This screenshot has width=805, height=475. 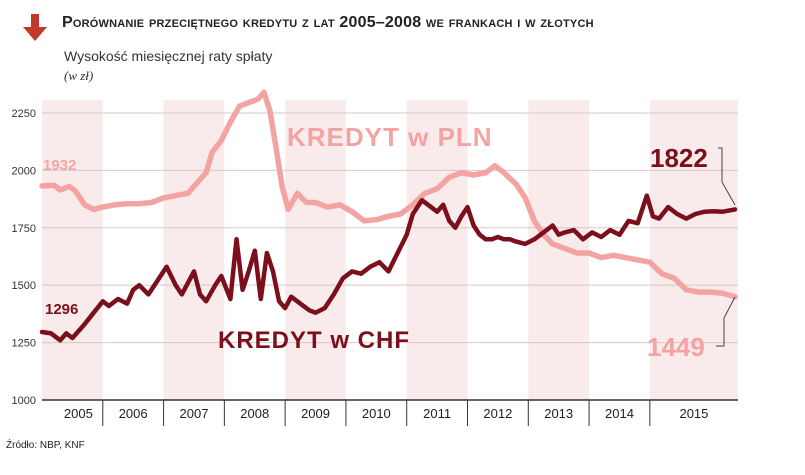 What do you see at coordinates (168, 56) in the screenshot?
I see `chart-subtitle: Wysokość miesięcznej raty spłaty` at bounding box center [168, 56].